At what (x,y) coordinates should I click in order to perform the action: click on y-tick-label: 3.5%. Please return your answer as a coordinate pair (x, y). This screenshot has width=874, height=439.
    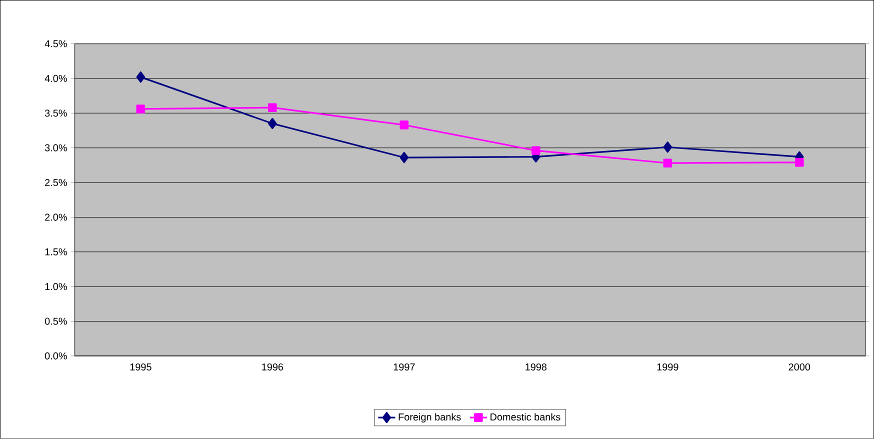
    Looking at the image, I should click on (55, 113).